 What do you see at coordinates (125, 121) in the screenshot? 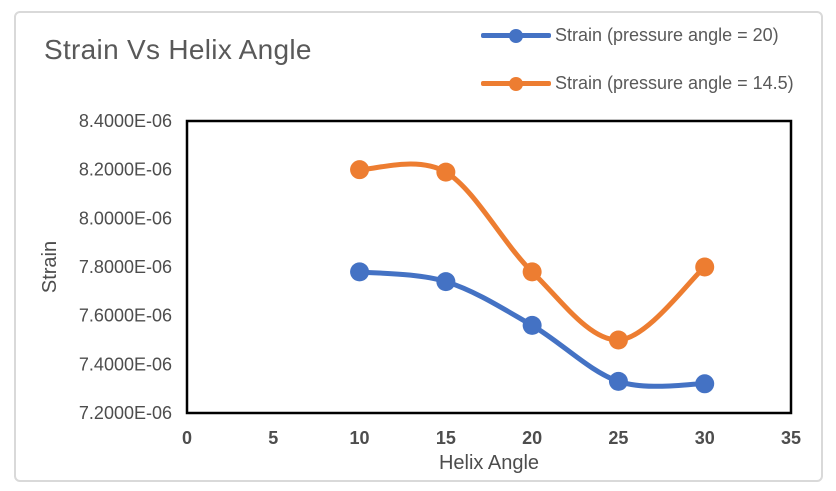
I see `y-axis-tick-label: 8.4000E-06` at bounding box center [125, 121].